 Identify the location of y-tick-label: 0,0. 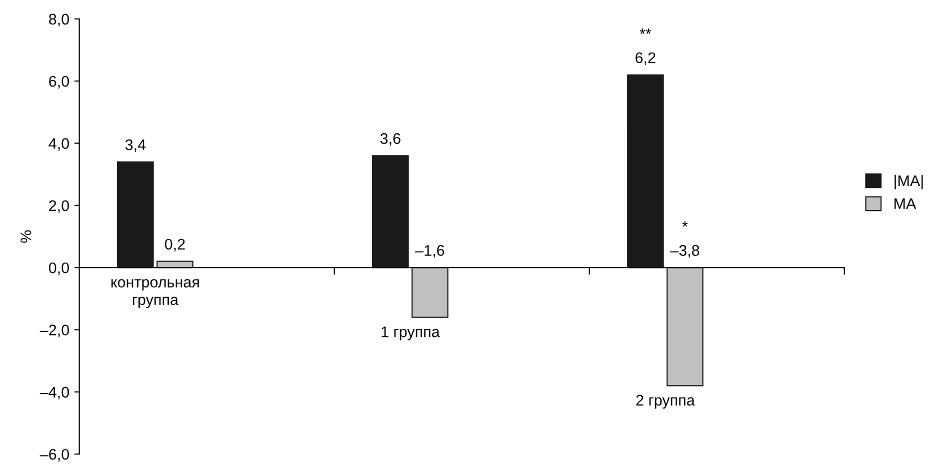
(58, 269).